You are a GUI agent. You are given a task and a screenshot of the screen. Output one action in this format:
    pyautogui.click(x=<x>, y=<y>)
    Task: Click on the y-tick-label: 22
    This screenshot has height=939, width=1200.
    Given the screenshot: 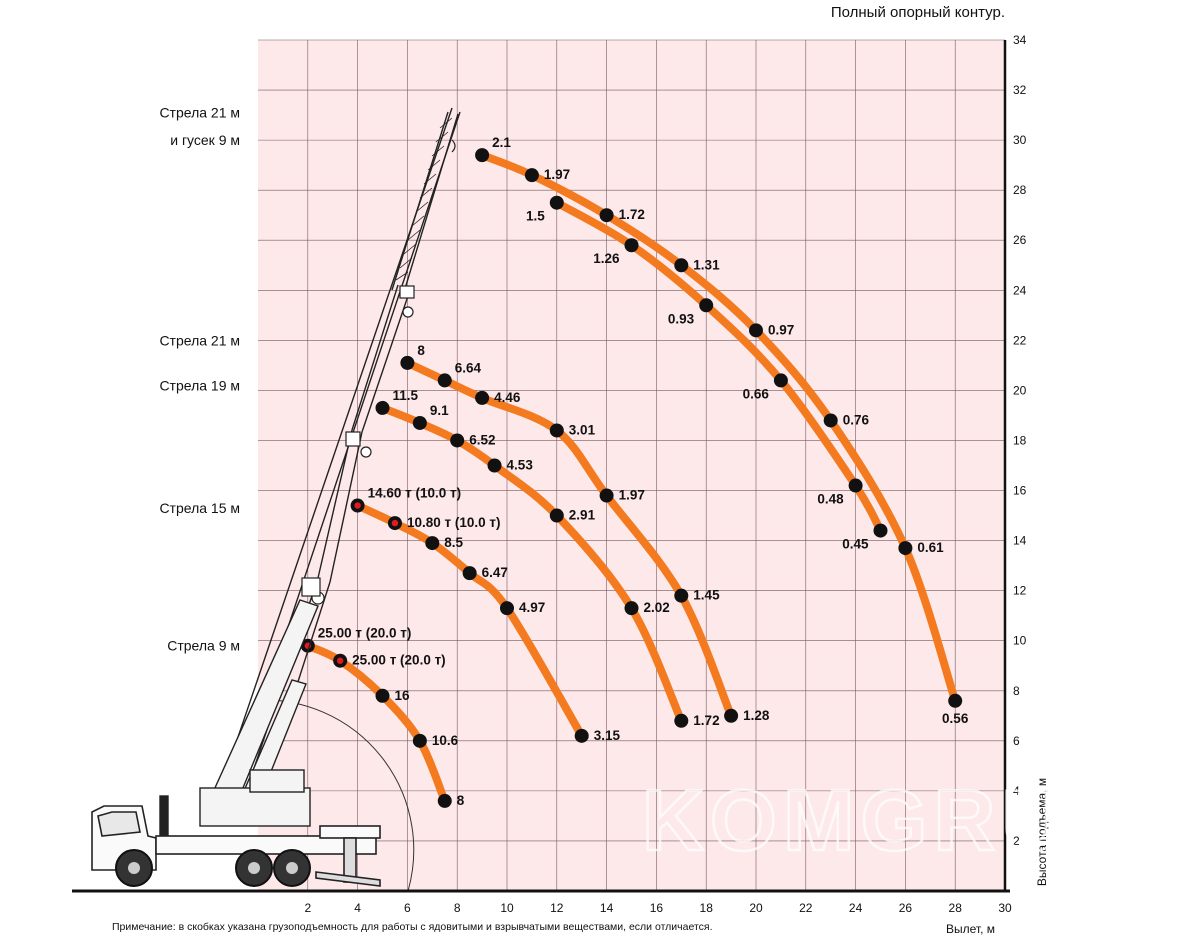 What is the action you would take?
    pyautogui.click(x=1020, y=340)
    